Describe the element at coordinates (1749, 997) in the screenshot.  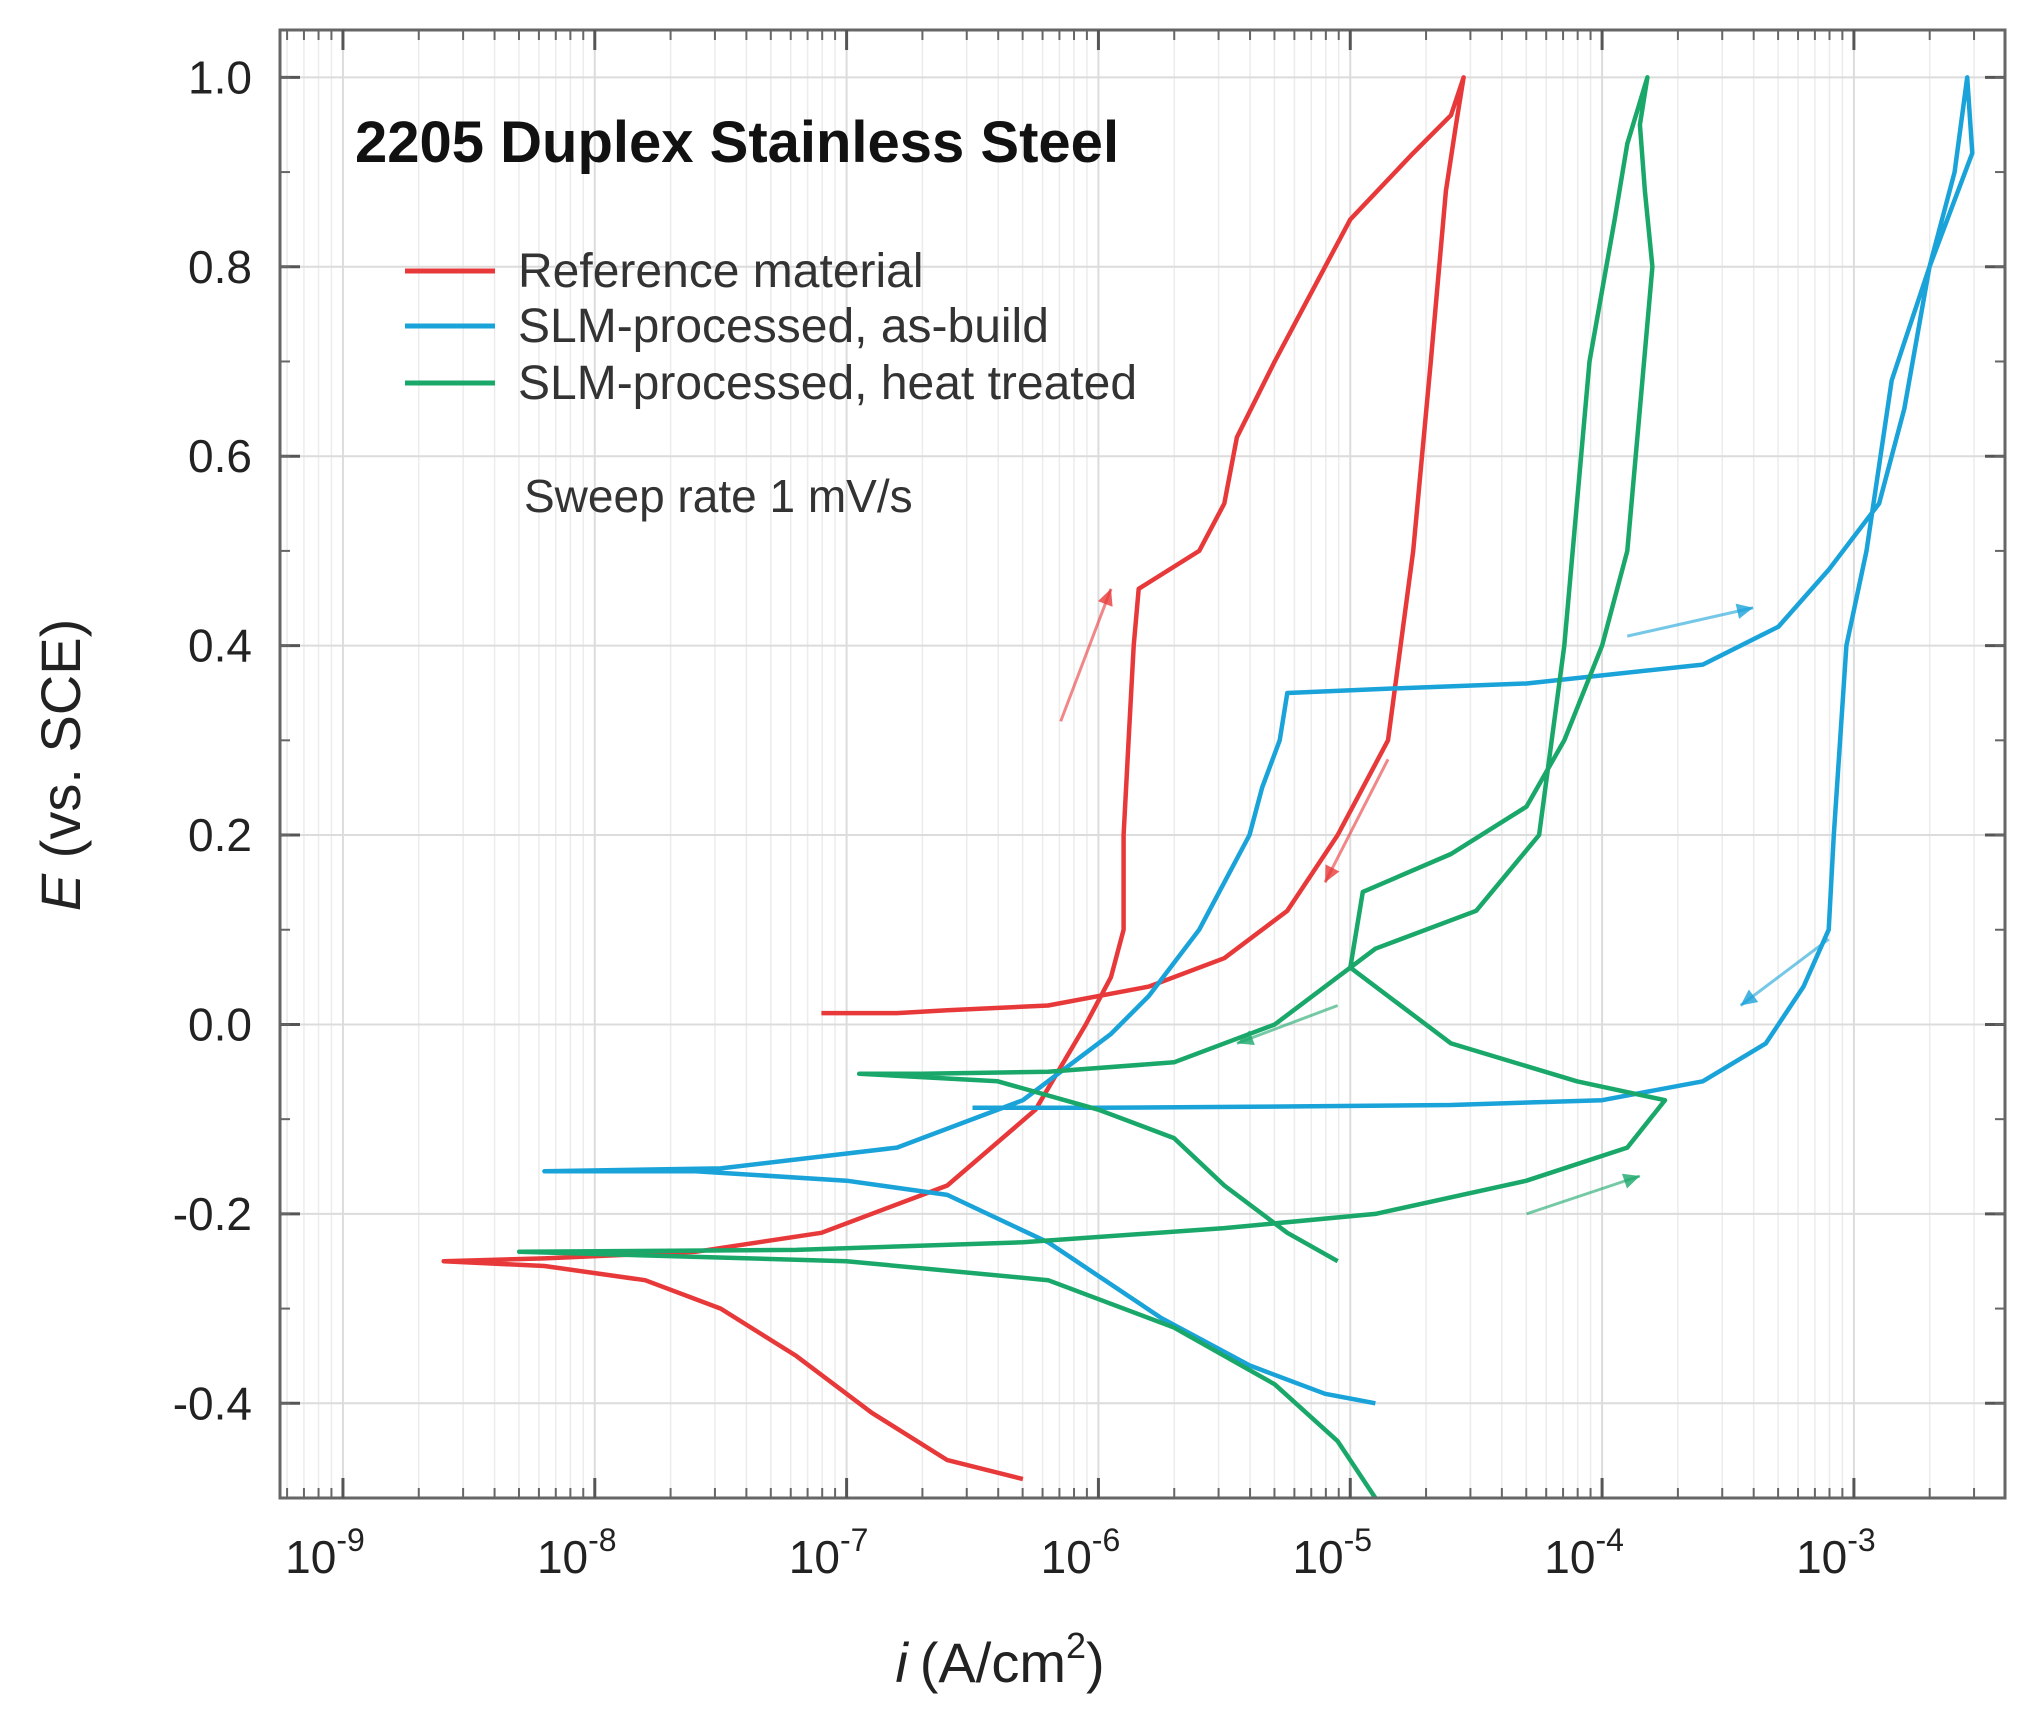
I see `as-build-down-arrow-head` at that location.